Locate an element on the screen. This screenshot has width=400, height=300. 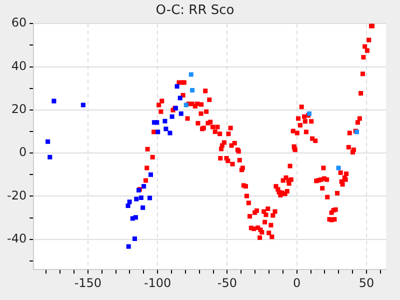
x-tick-label: -150 is located at coordinates (88, 283).